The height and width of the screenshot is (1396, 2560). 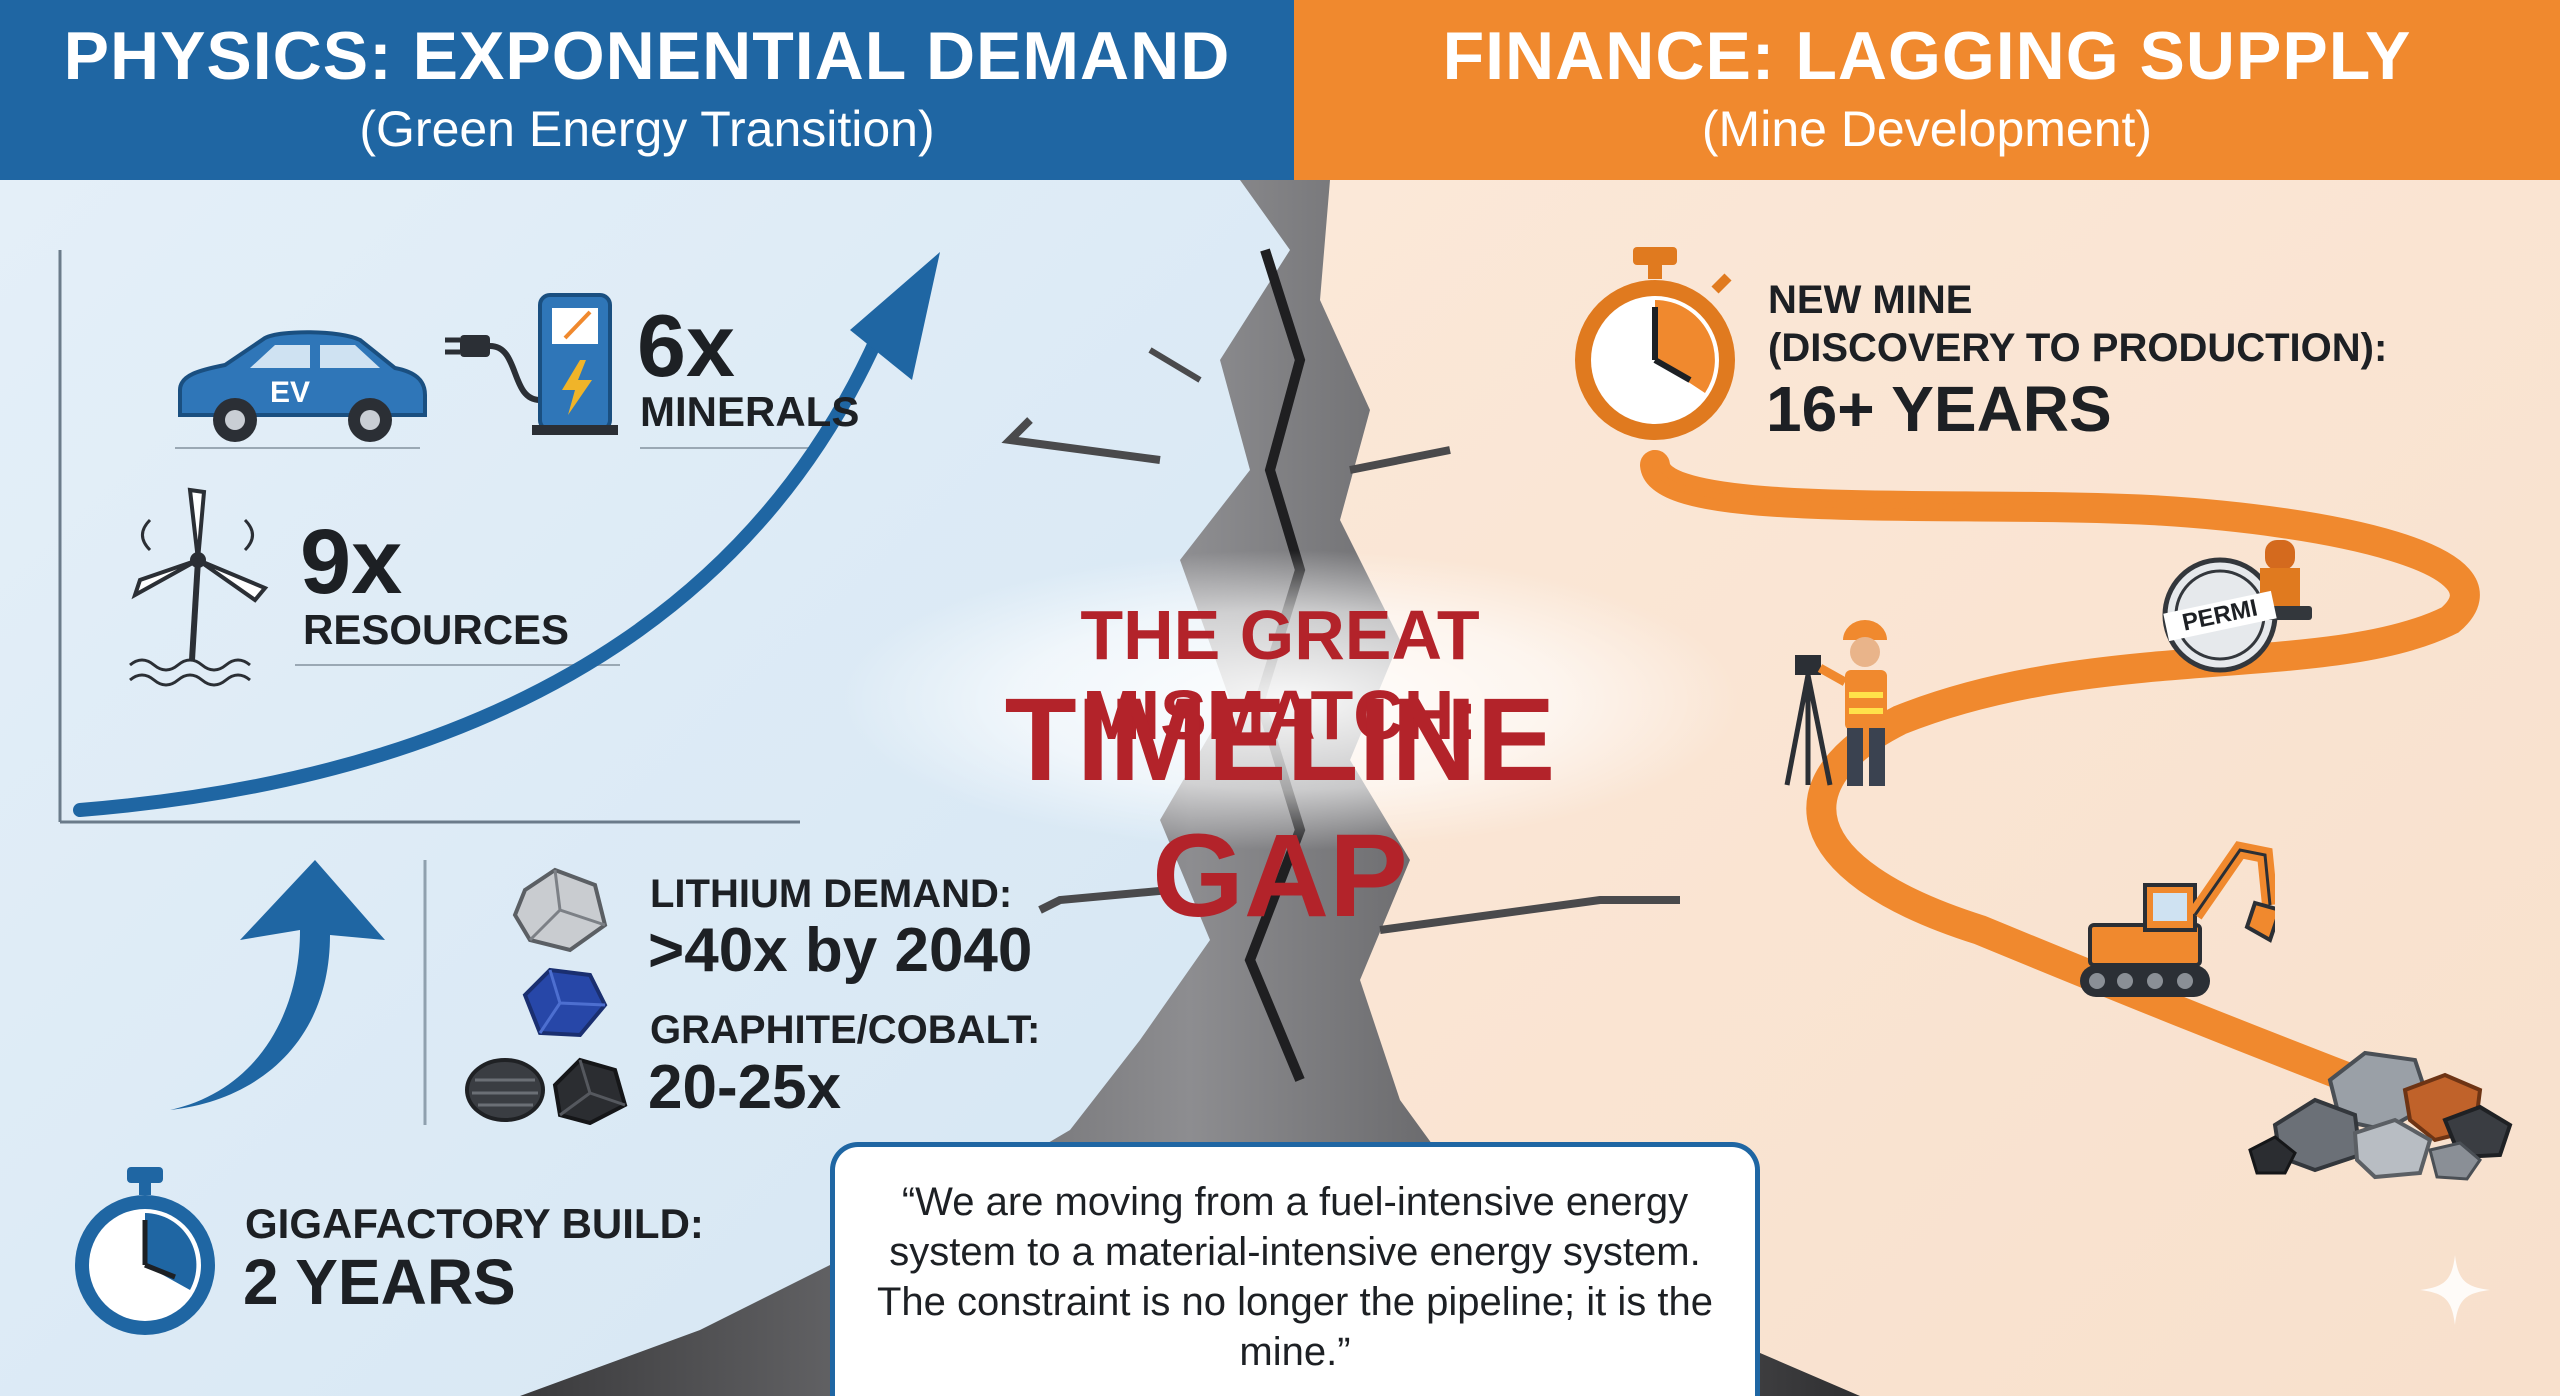 I want to click on growth-chart-frame, so click(x=439, y=537).